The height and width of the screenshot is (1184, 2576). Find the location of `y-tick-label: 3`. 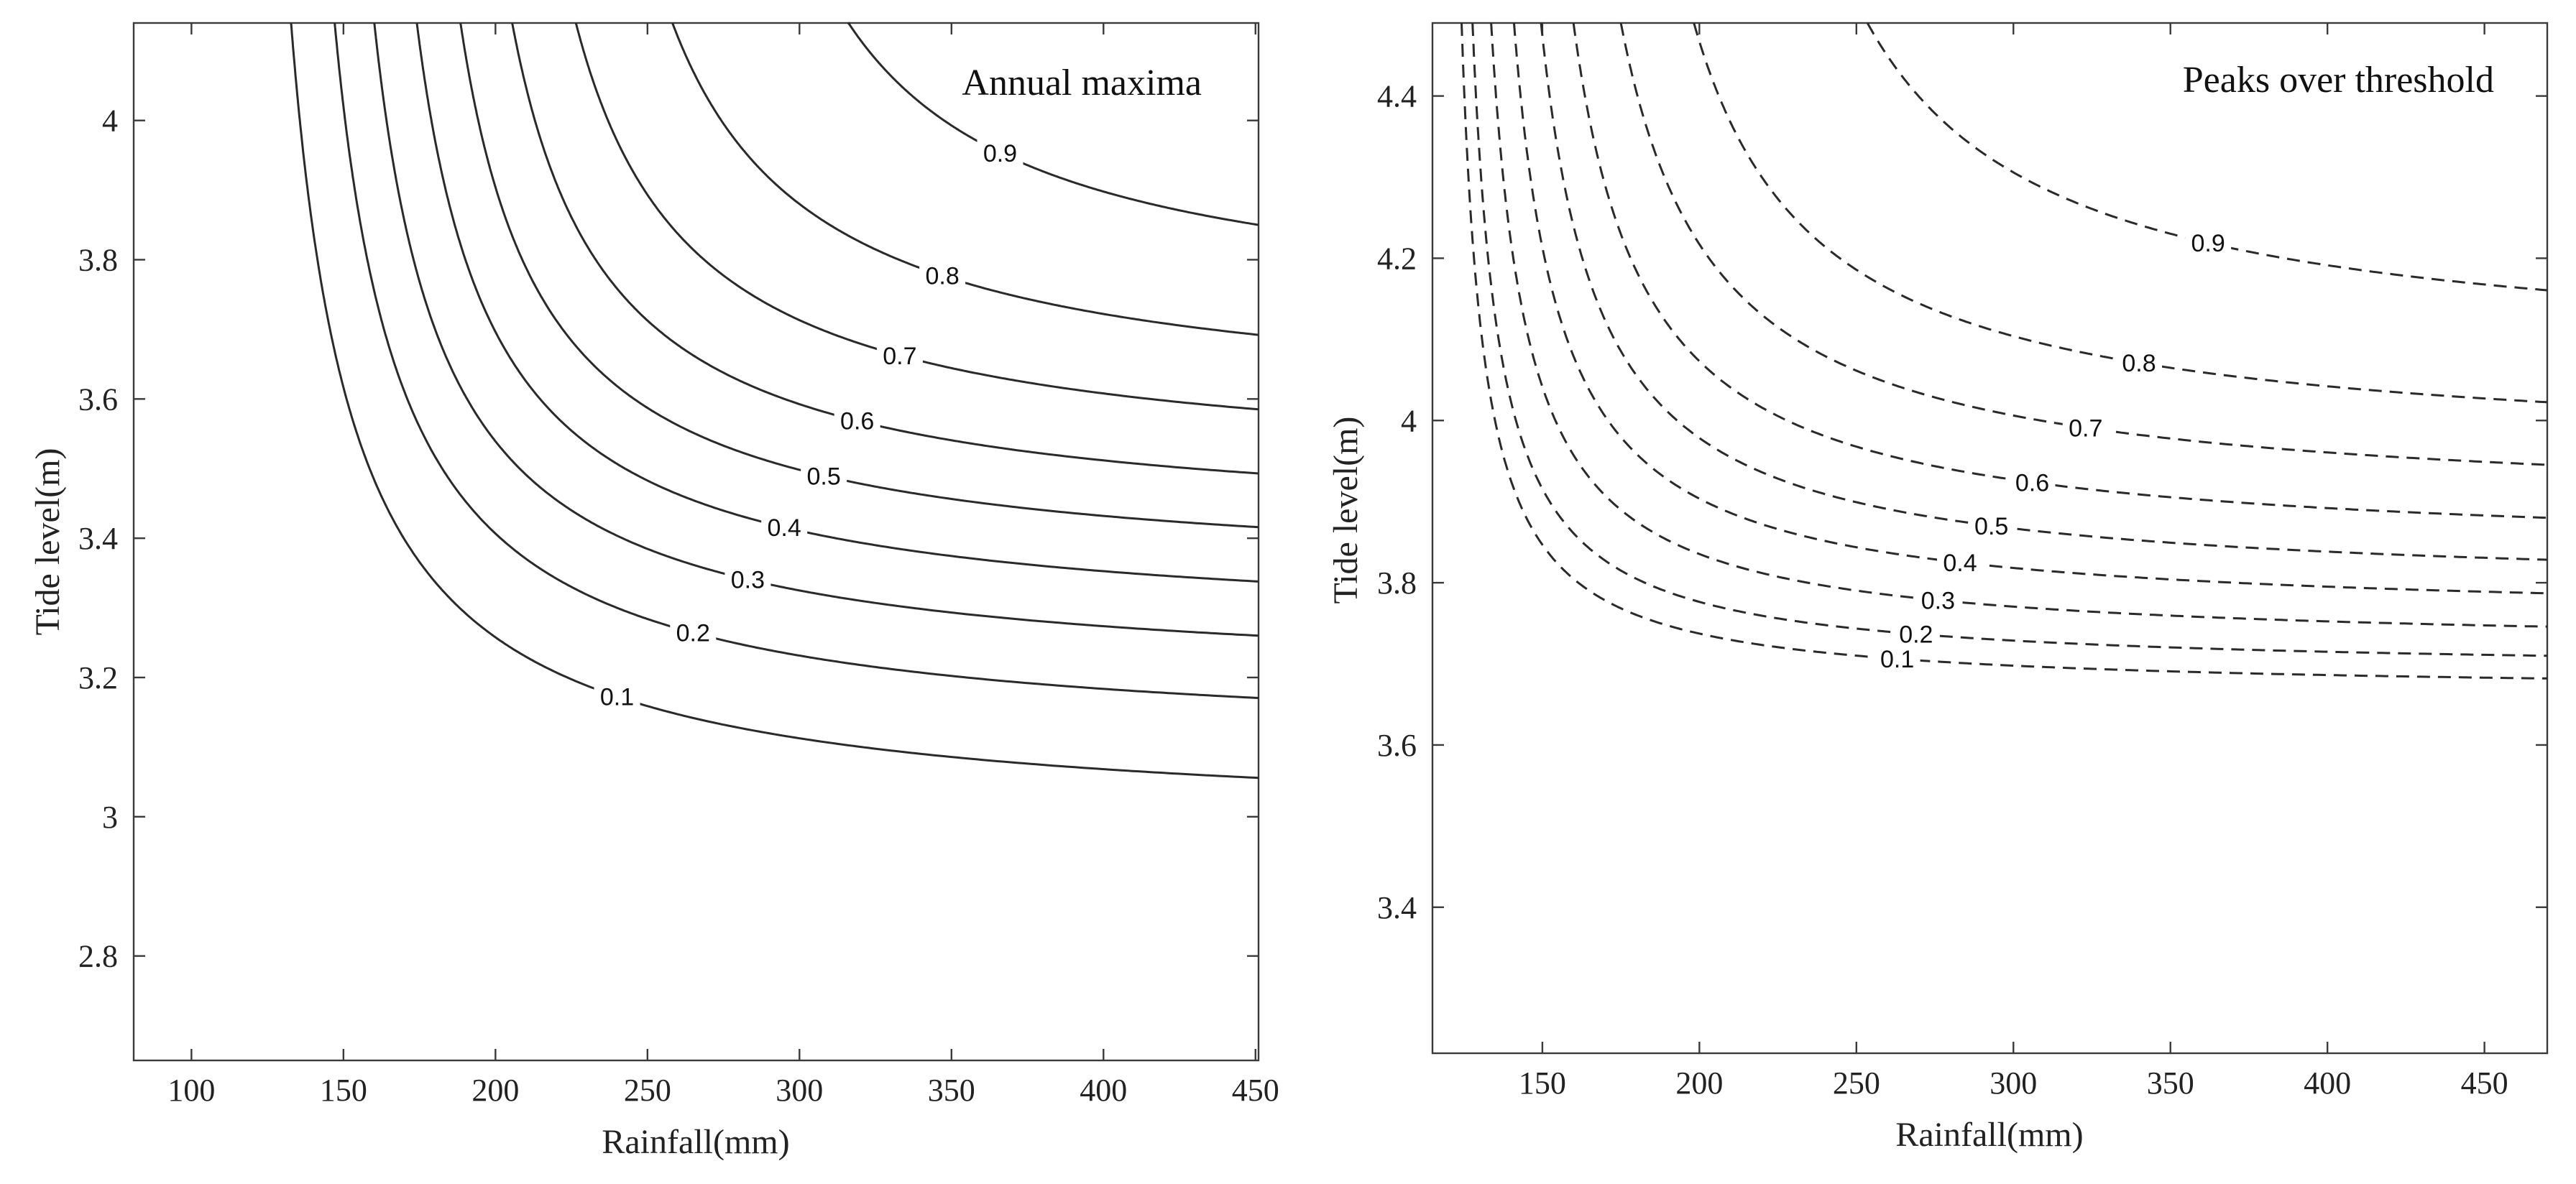

y-tick-label: 3 is located at coordinates (110, 817).